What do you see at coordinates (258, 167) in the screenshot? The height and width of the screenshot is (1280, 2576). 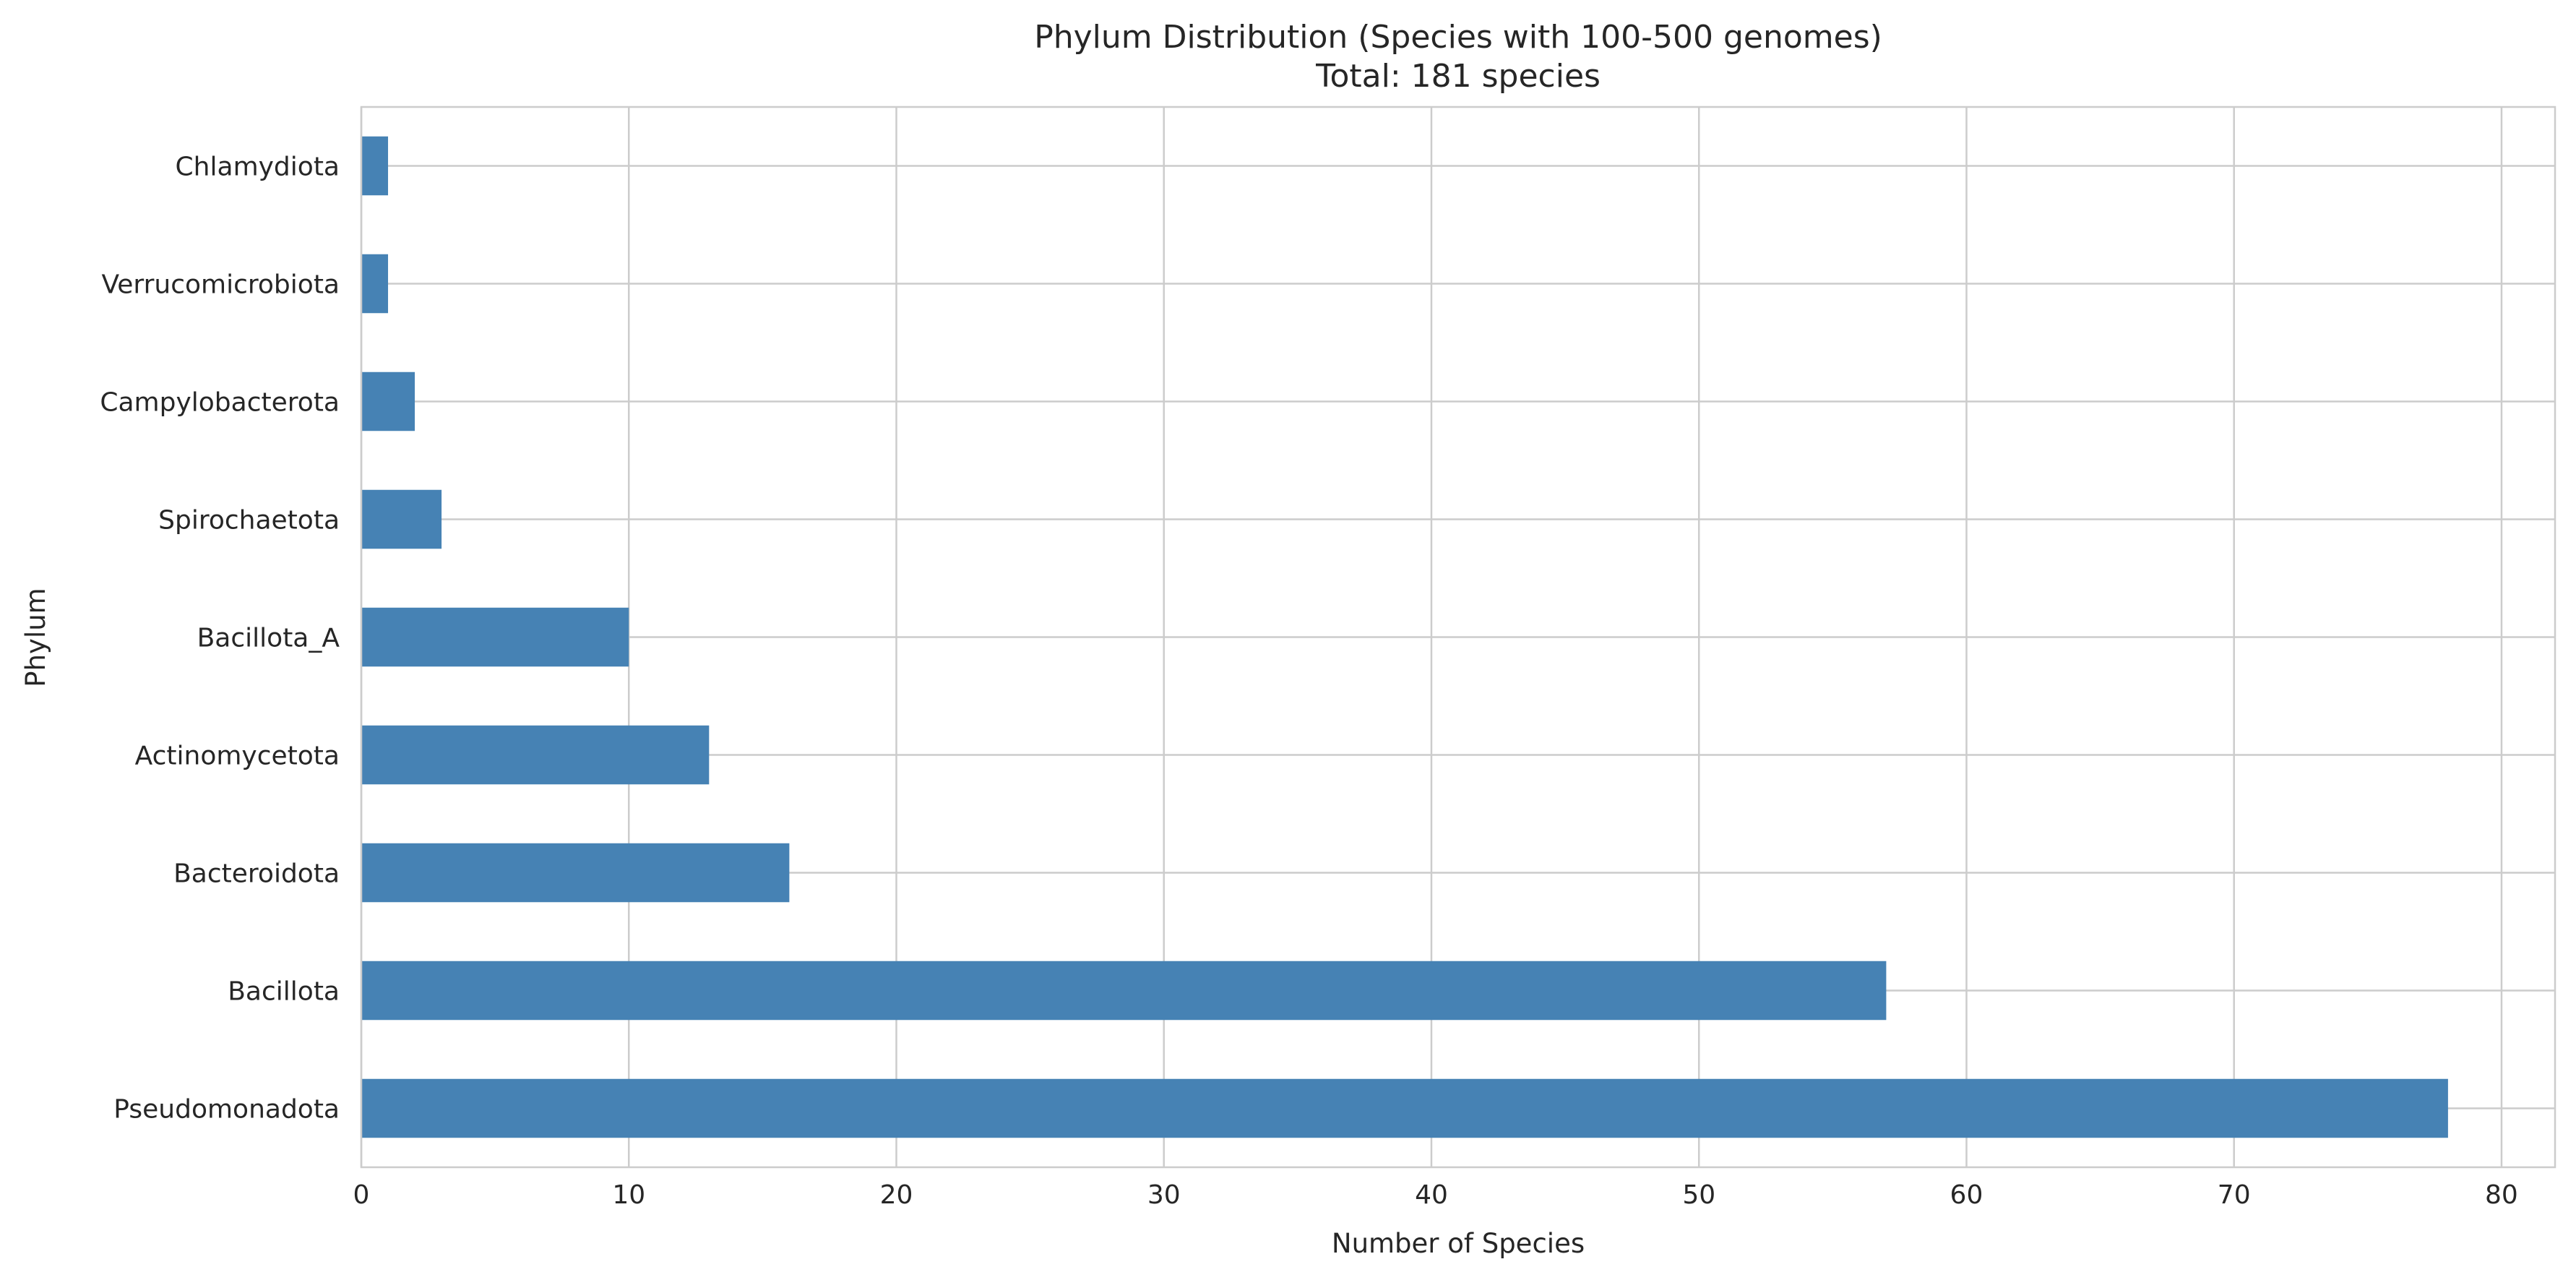 I see `y-tick-label: Chlamydiota` at bounding box center [258, 167].